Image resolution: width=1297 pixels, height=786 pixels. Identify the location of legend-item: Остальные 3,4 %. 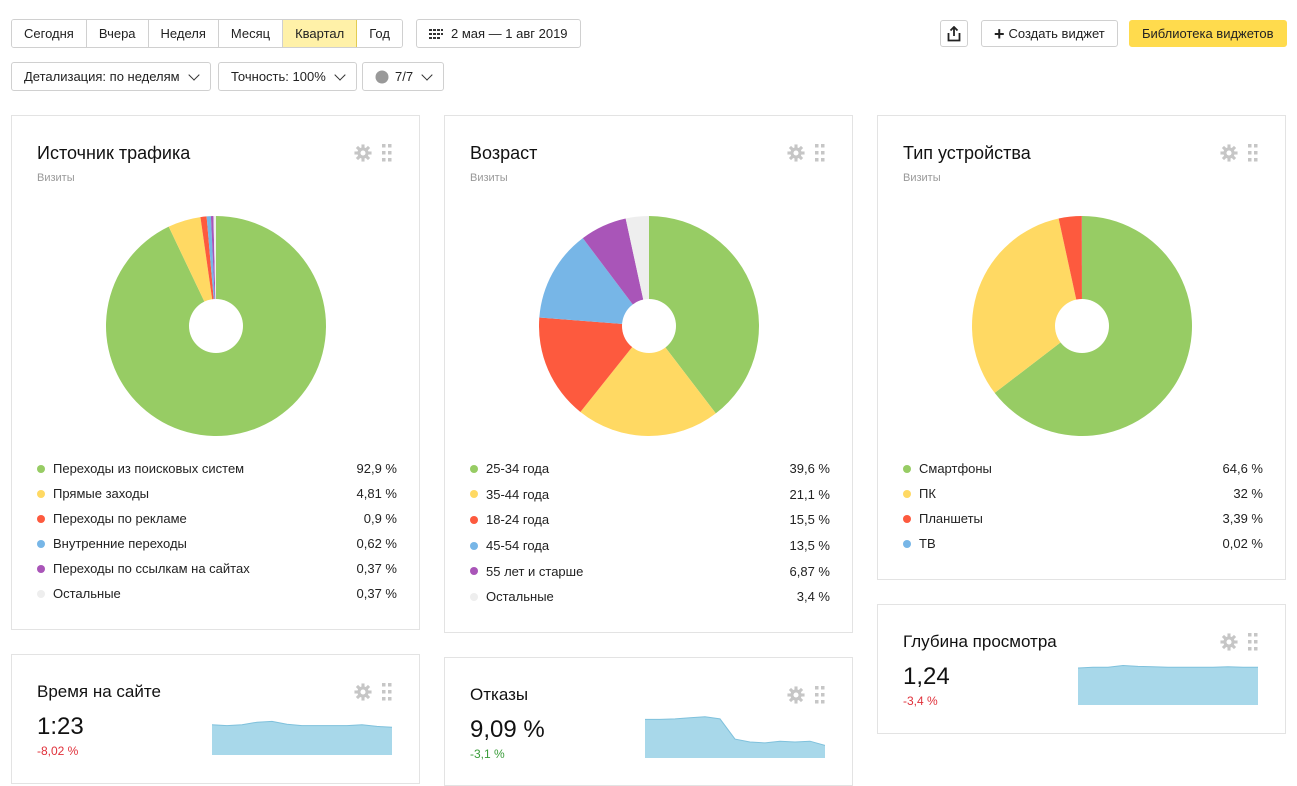
(650, 597).